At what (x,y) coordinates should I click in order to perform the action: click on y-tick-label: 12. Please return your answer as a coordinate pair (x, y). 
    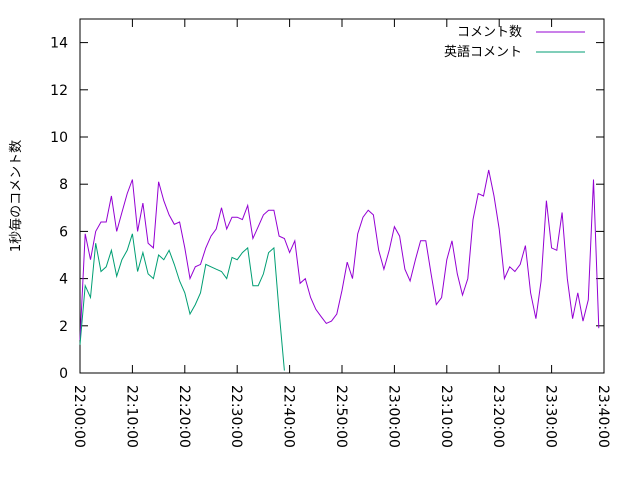
    Looking at the image, I should click on (59, 91).